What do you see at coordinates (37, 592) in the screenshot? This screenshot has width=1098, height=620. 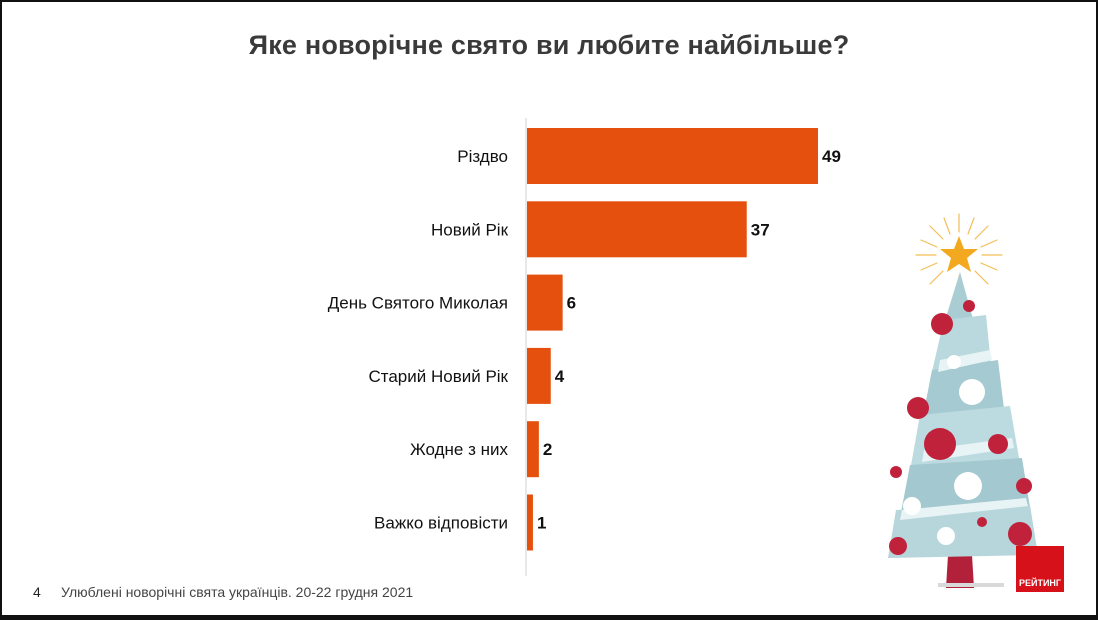 I see `page-number: 4` at bounding box center [37, 592].